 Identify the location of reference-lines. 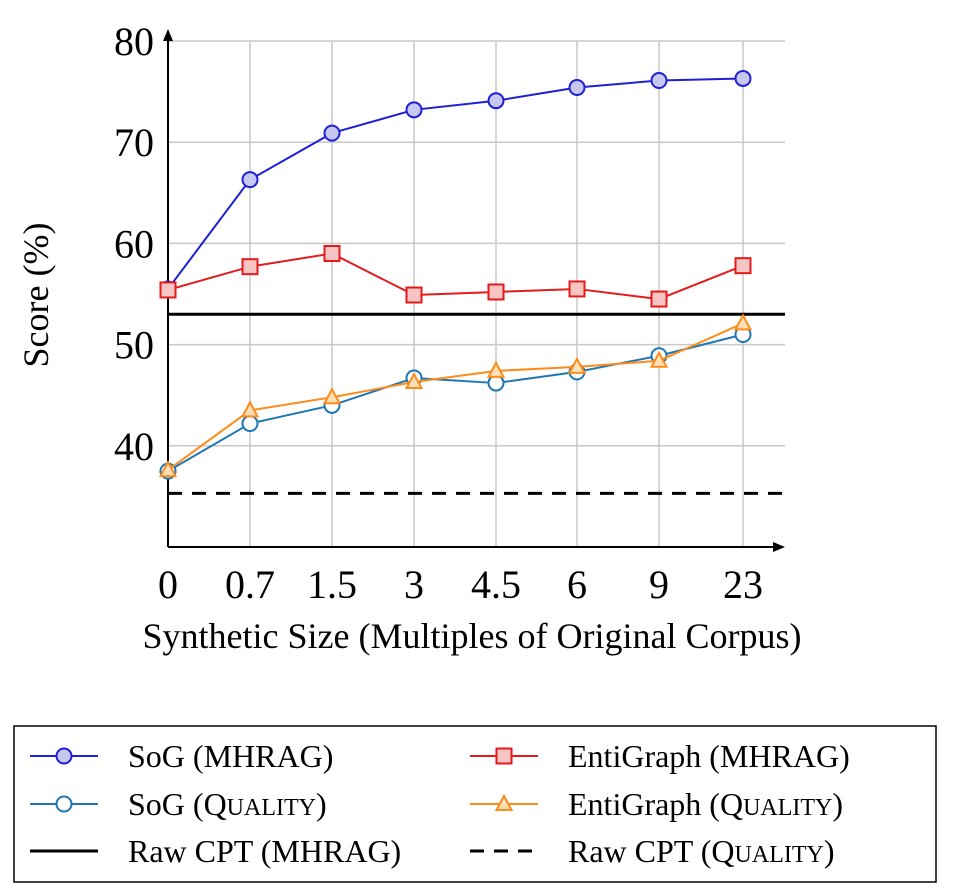
(476, 403).